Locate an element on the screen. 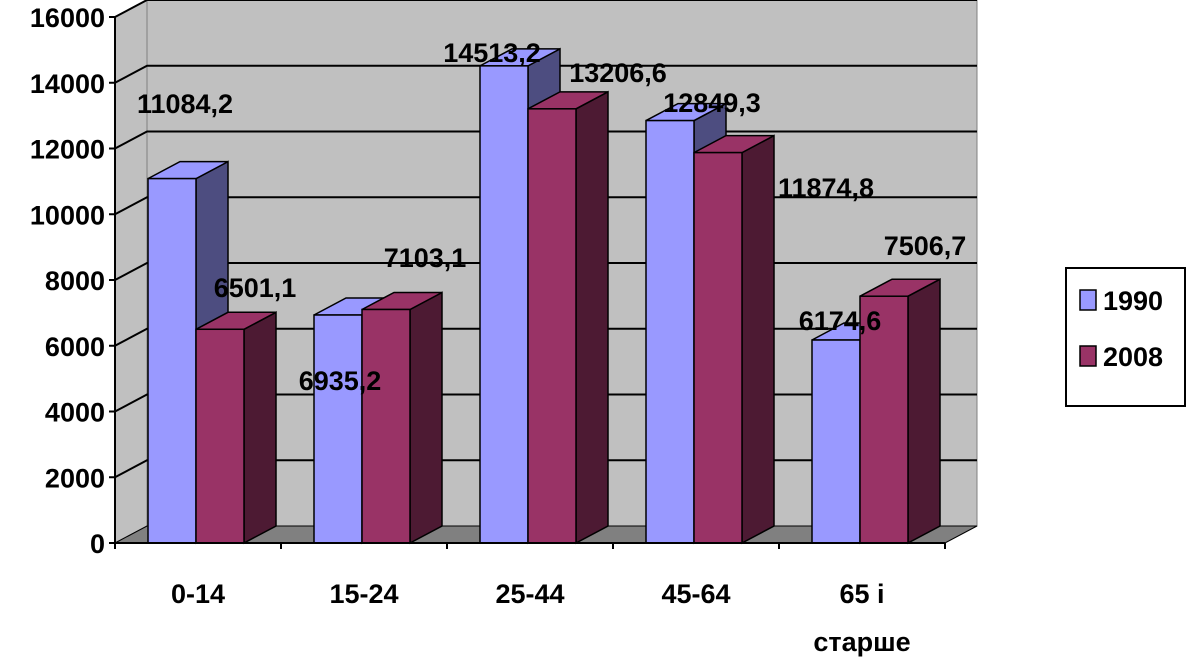 The image size is (1186, 666). y-tick-label: 4000 is located at coordinates (75, 413).